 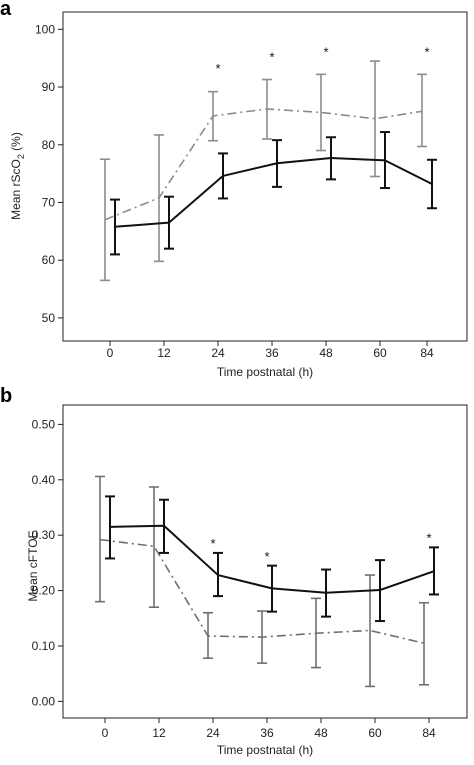 What do you see at coordinates (321, 733) in the screenshot?
I see `panel-b-x-tick-label: 48` at bounding box center [321, 733].